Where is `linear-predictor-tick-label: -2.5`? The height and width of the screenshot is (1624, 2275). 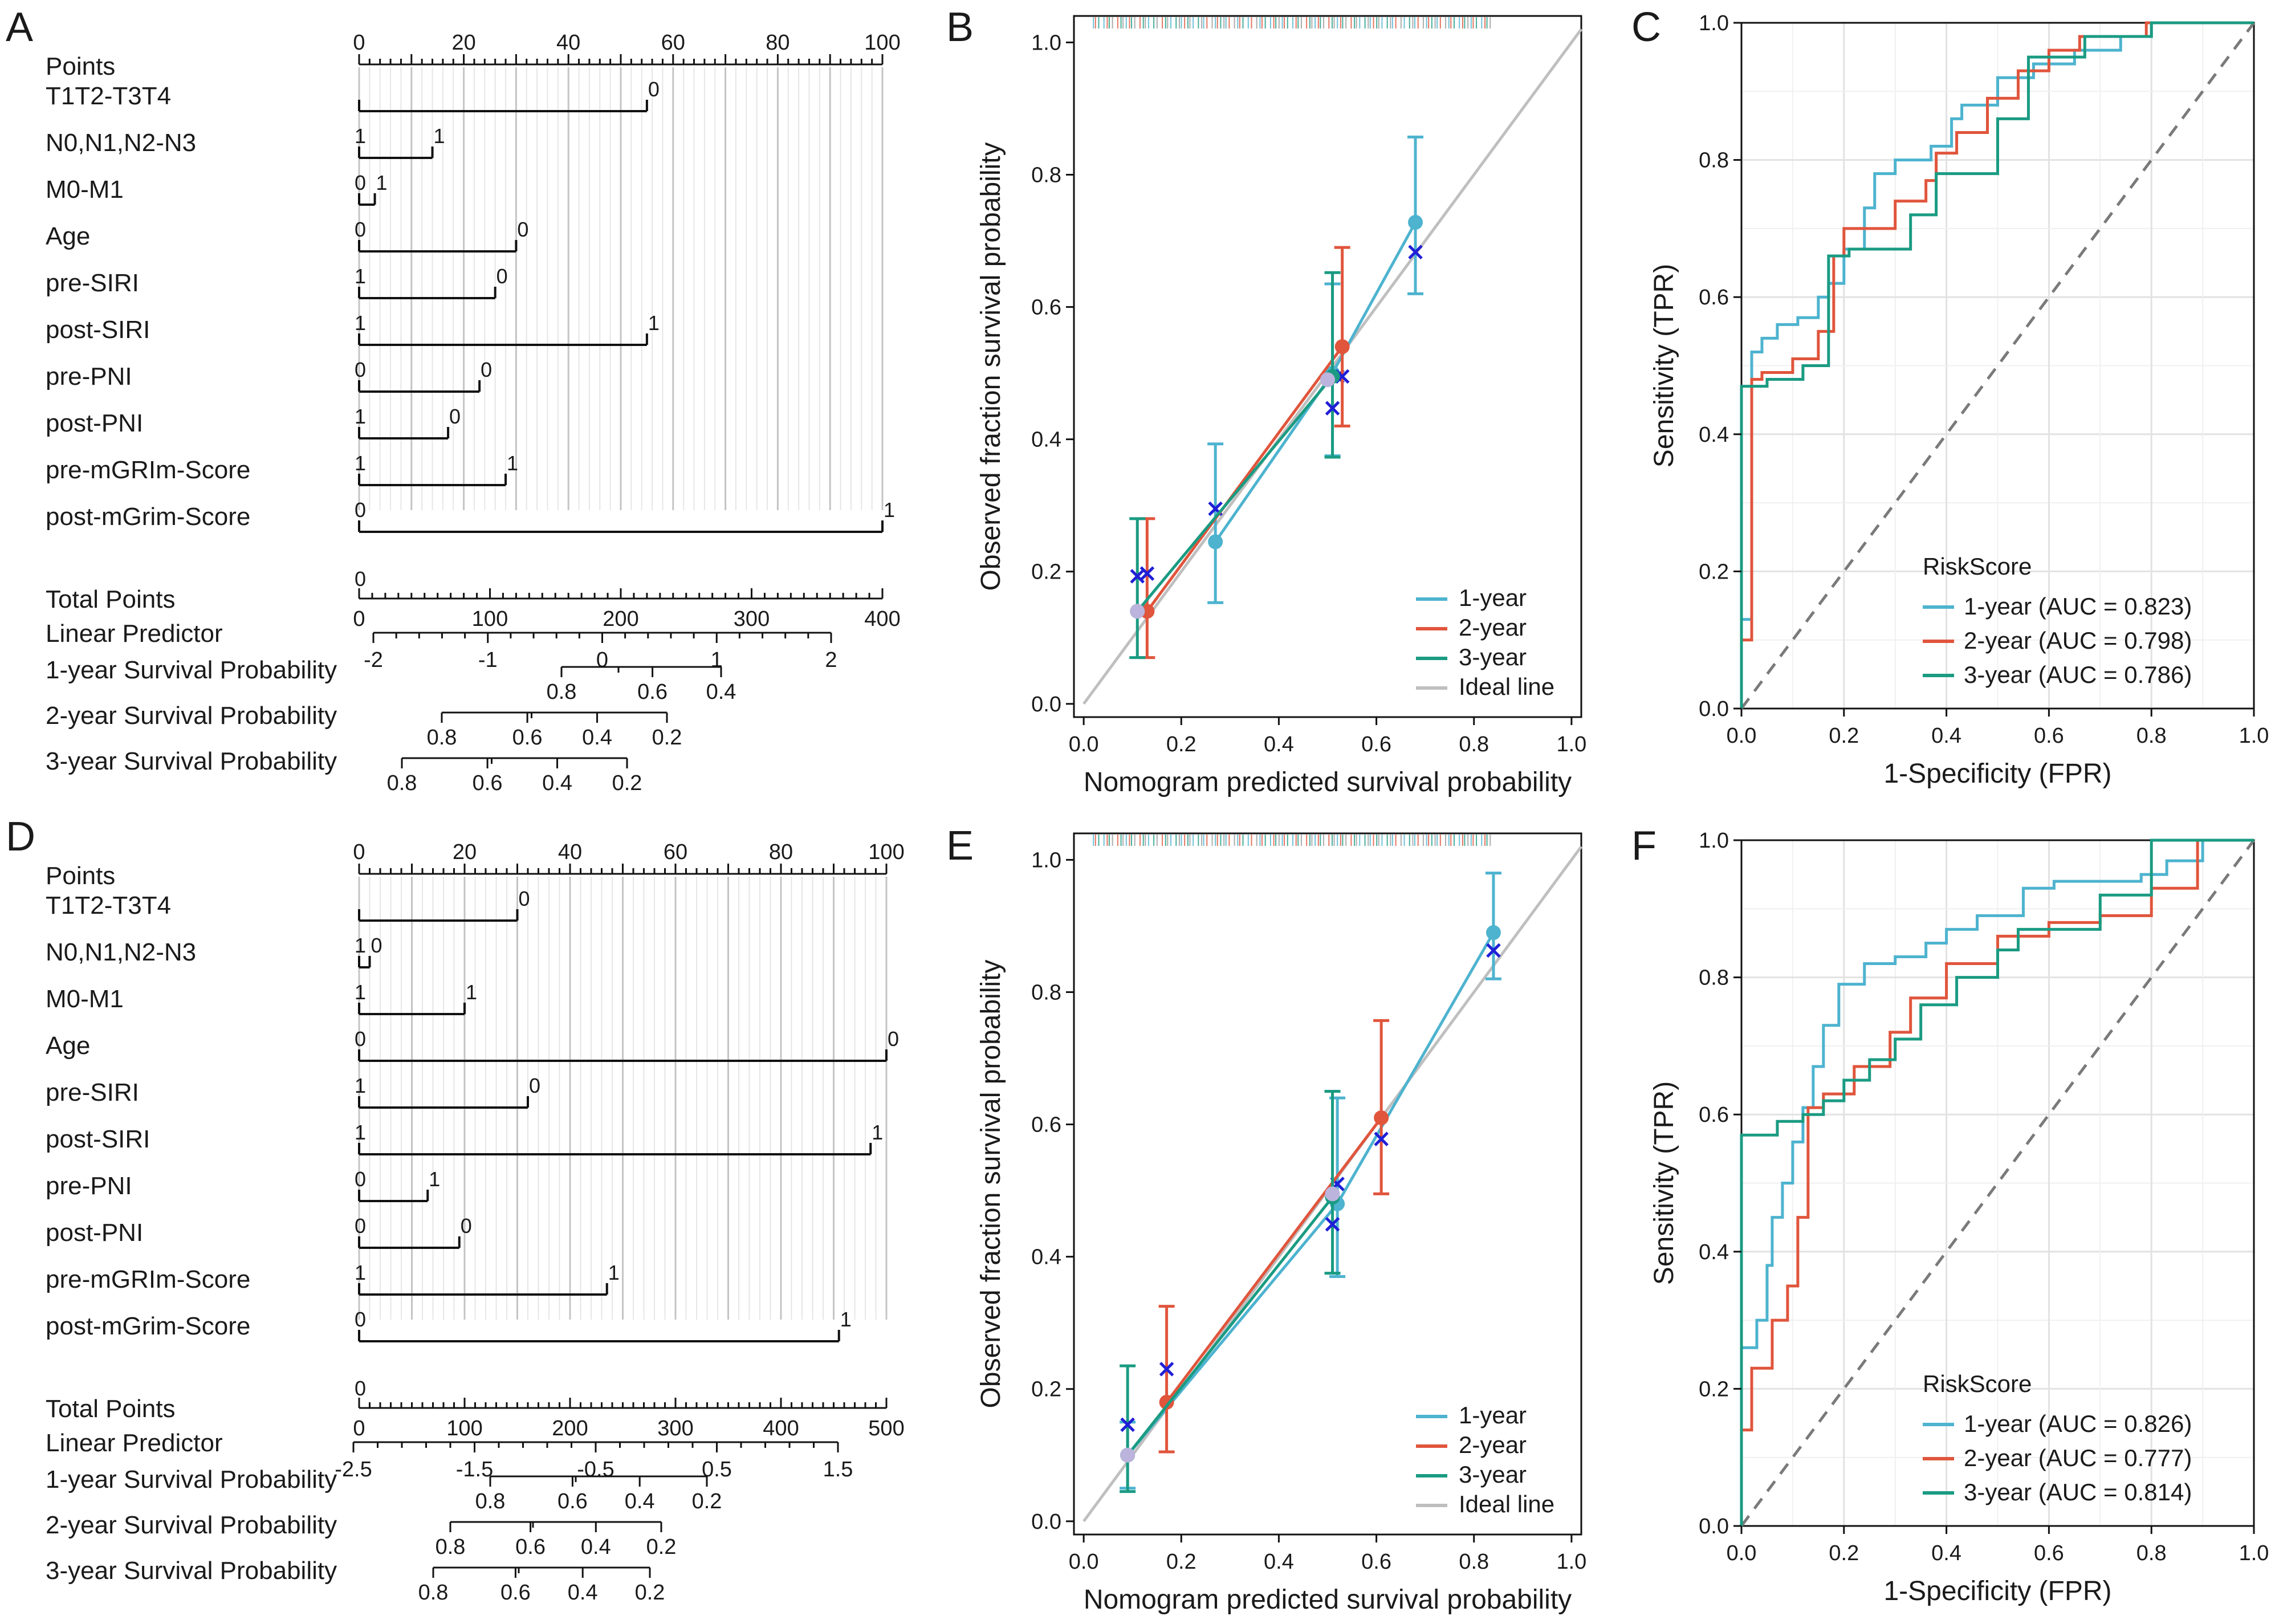
linear-predictor-tick-label: -2.5 is located at coordinates (353, 1470).